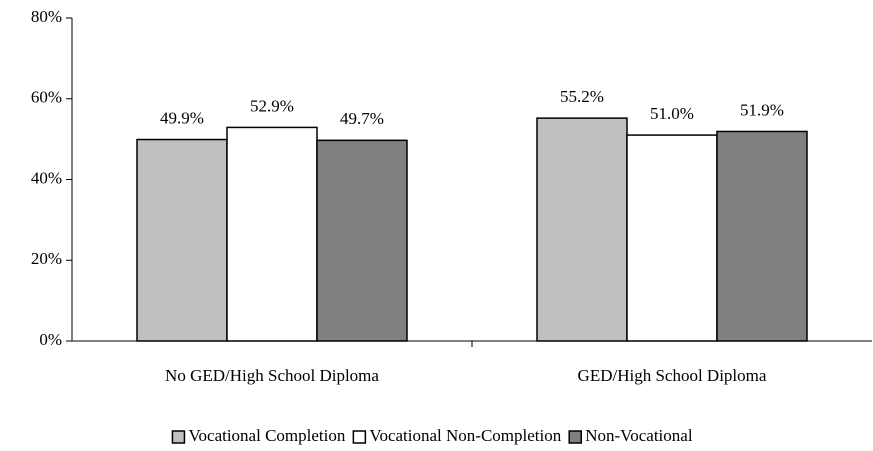 The width and height of the screenshot is (873, 451). Describe the element at coordinates (762, 109) in the screenshot. I see `value-label: 51.9%` at that location.